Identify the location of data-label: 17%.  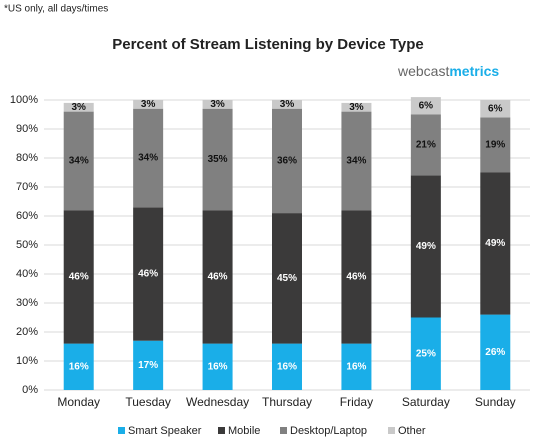
(148, 365).